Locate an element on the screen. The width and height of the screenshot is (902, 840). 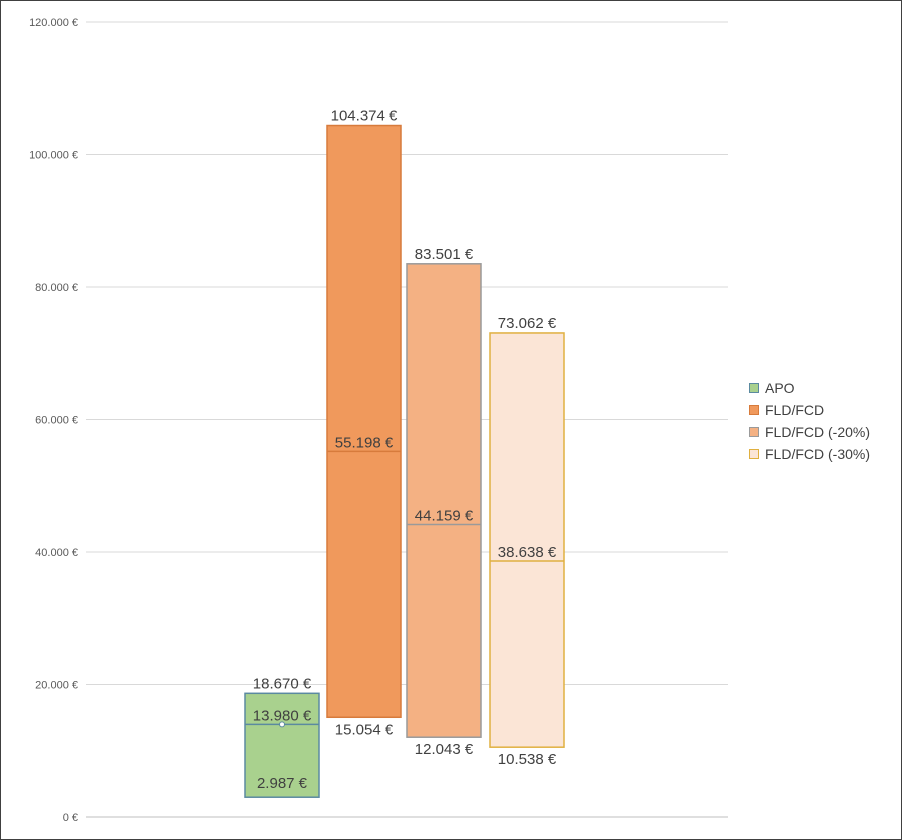
legend-label: APO is located at coordinates (780, 388).